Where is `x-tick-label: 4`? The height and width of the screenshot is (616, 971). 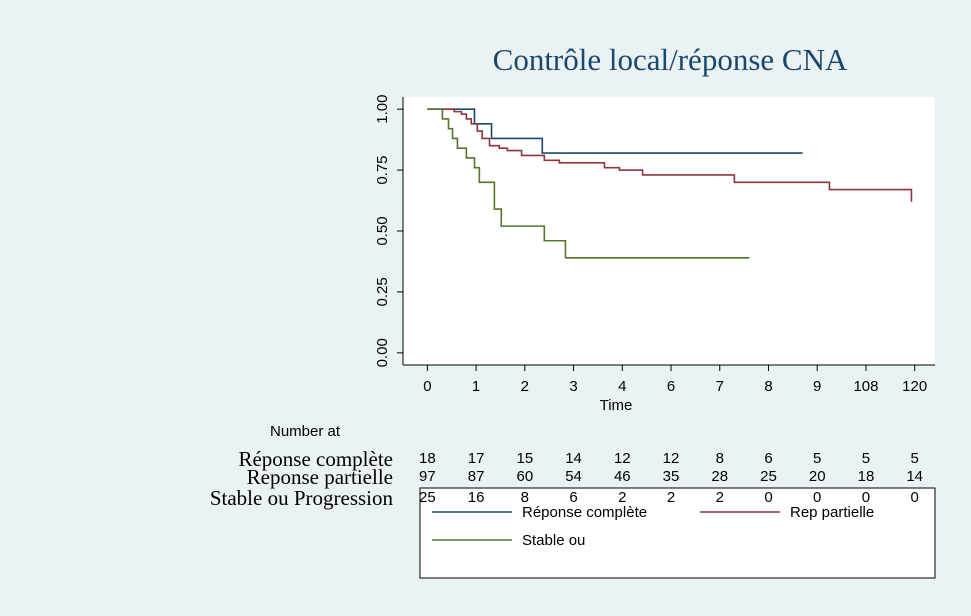 x-tick-label: 4 is located at coordinates (622, 386).